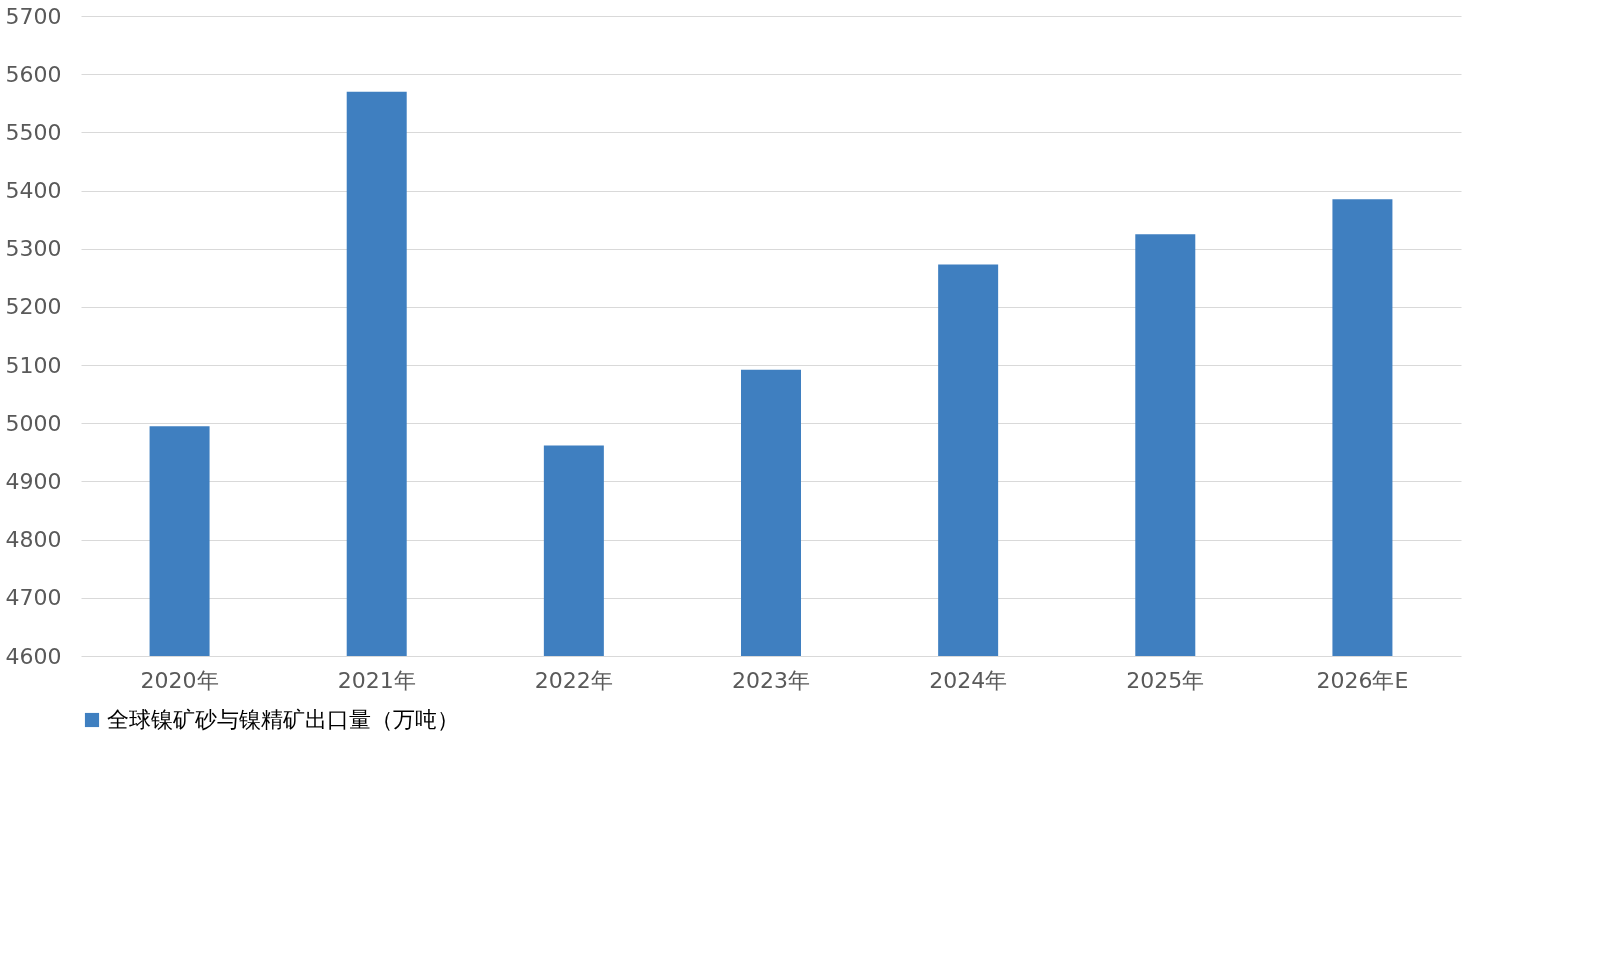 The image size is (1613, 969). Describe the element at coordinates (33, 16) in the screenshot. I see `y-tick-label: 5700` at that location.